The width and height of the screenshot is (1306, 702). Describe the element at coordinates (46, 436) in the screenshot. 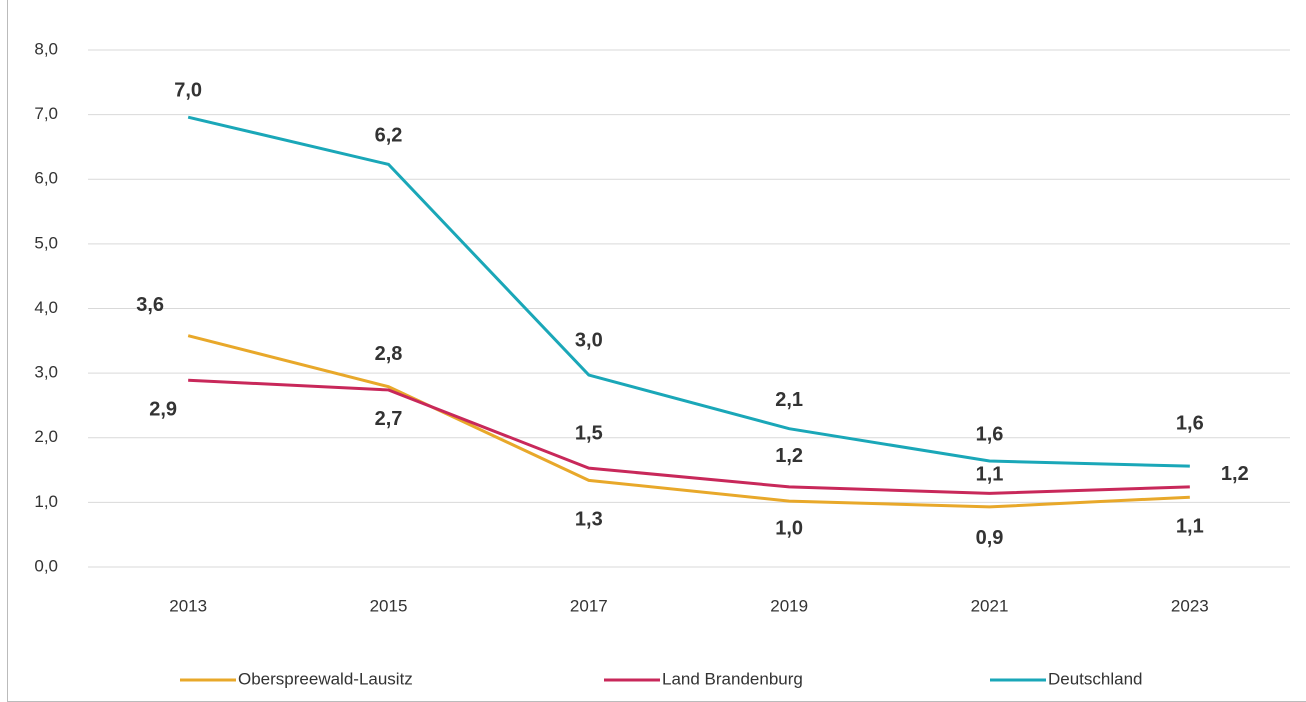

I see `y-tick-label: 2,0` at that location.